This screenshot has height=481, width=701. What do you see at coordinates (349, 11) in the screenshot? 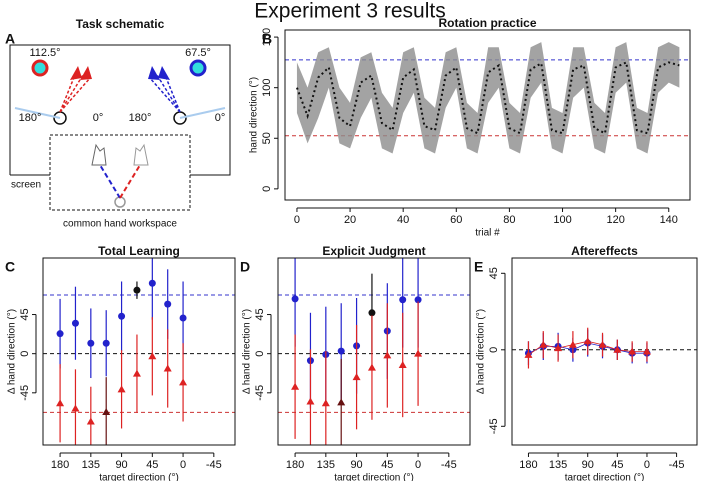
I see `figure-title: Experiment 3 results` at bounding box center [349, 11].